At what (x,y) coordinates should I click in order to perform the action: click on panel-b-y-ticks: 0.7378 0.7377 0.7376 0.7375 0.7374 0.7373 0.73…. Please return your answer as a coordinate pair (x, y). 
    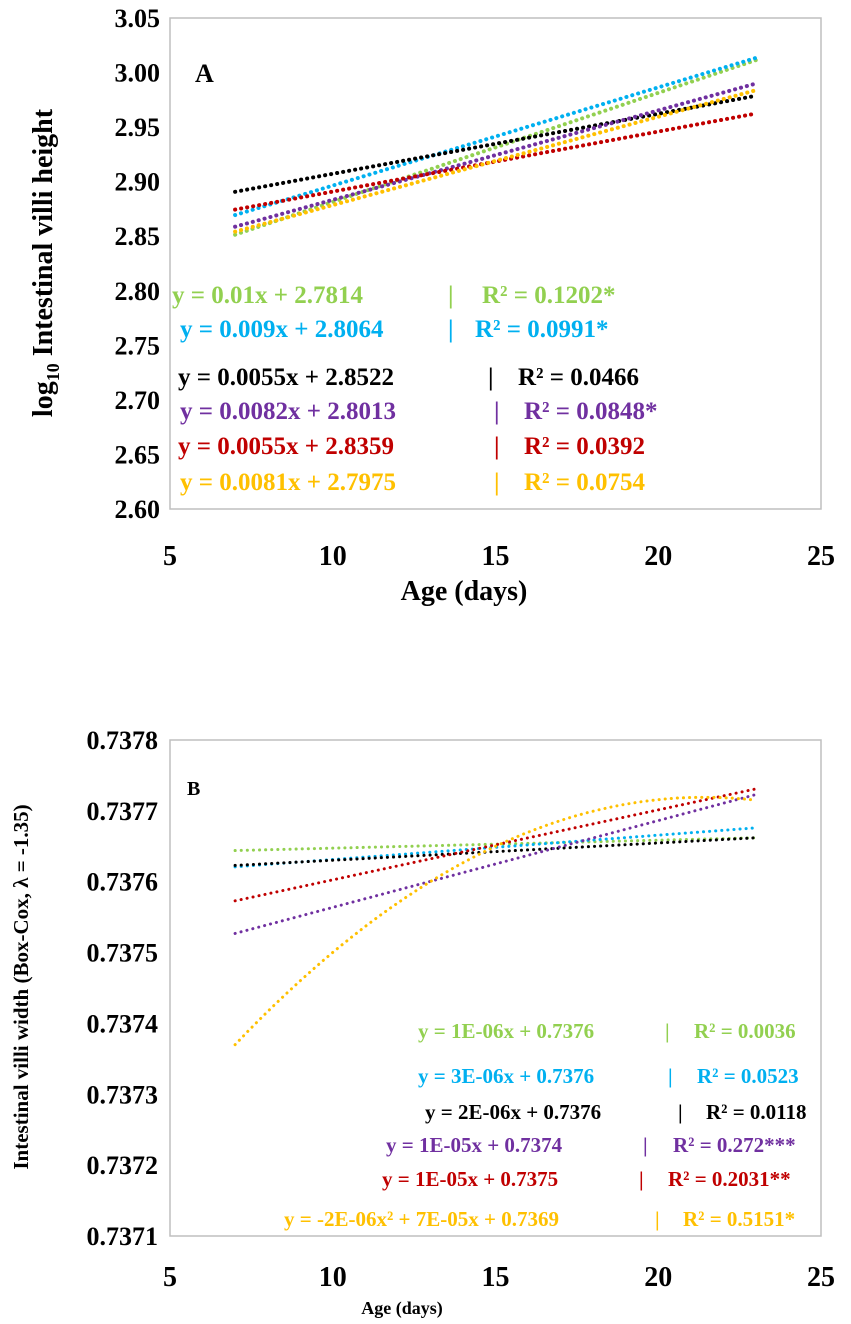
    Looking at the image, I should click on (123, 988).